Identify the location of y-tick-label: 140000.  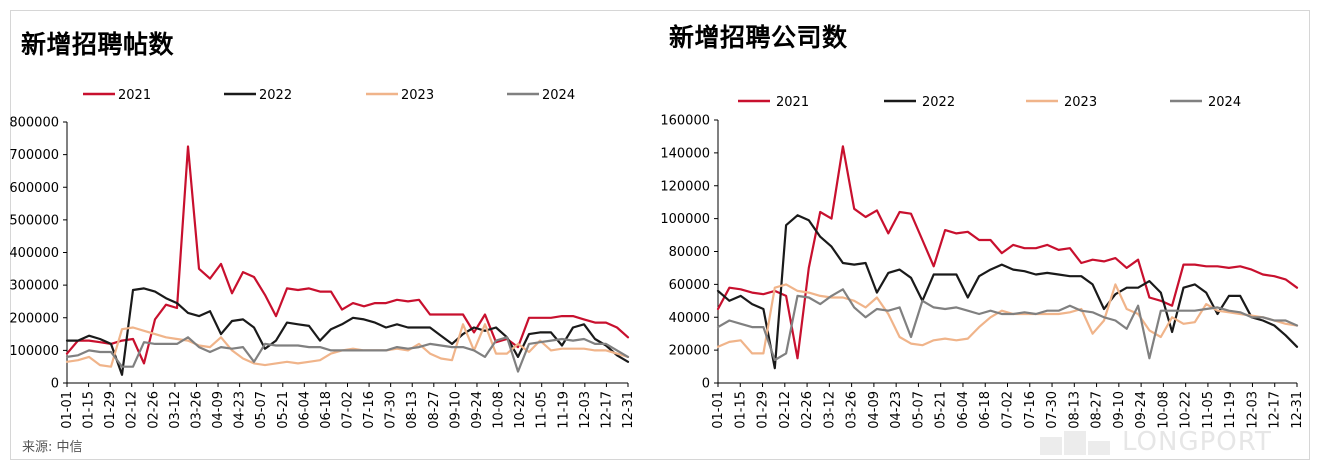
(685, 153).